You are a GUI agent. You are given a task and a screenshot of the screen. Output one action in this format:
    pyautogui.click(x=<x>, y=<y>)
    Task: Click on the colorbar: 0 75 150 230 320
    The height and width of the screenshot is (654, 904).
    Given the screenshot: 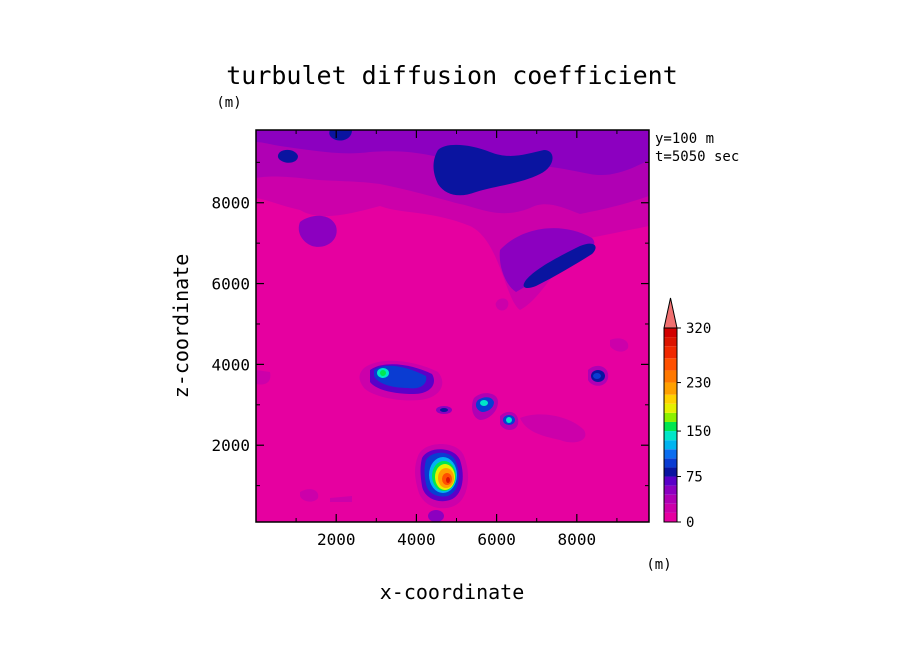 What is the action you would take?
    pyautogui.click(x=687, y=414)
    